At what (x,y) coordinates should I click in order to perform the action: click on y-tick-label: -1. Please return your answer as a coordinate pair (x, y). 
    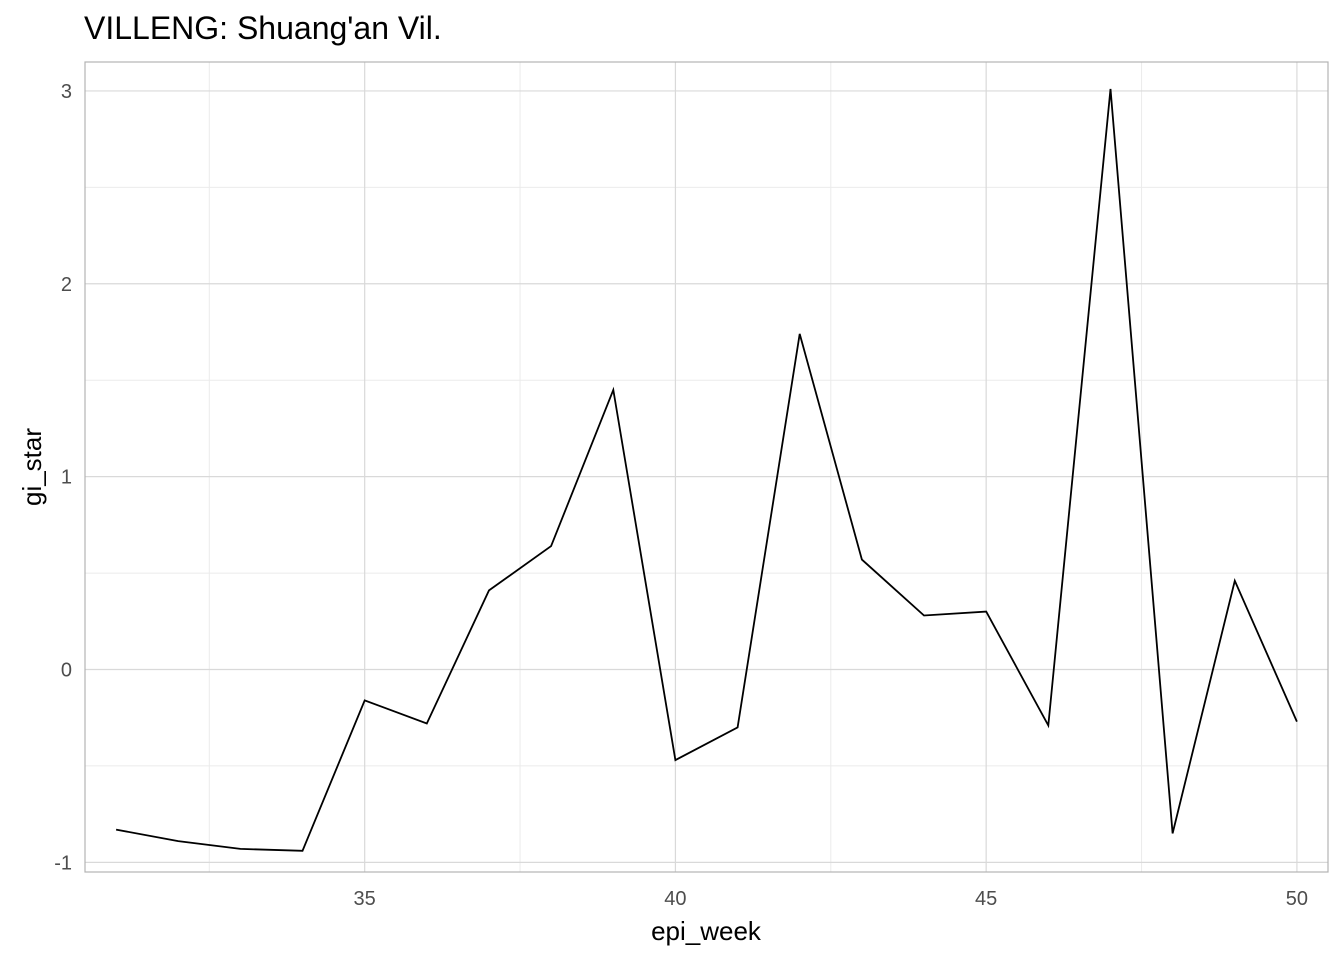
    Looking at the image, I should click on (63, 863).